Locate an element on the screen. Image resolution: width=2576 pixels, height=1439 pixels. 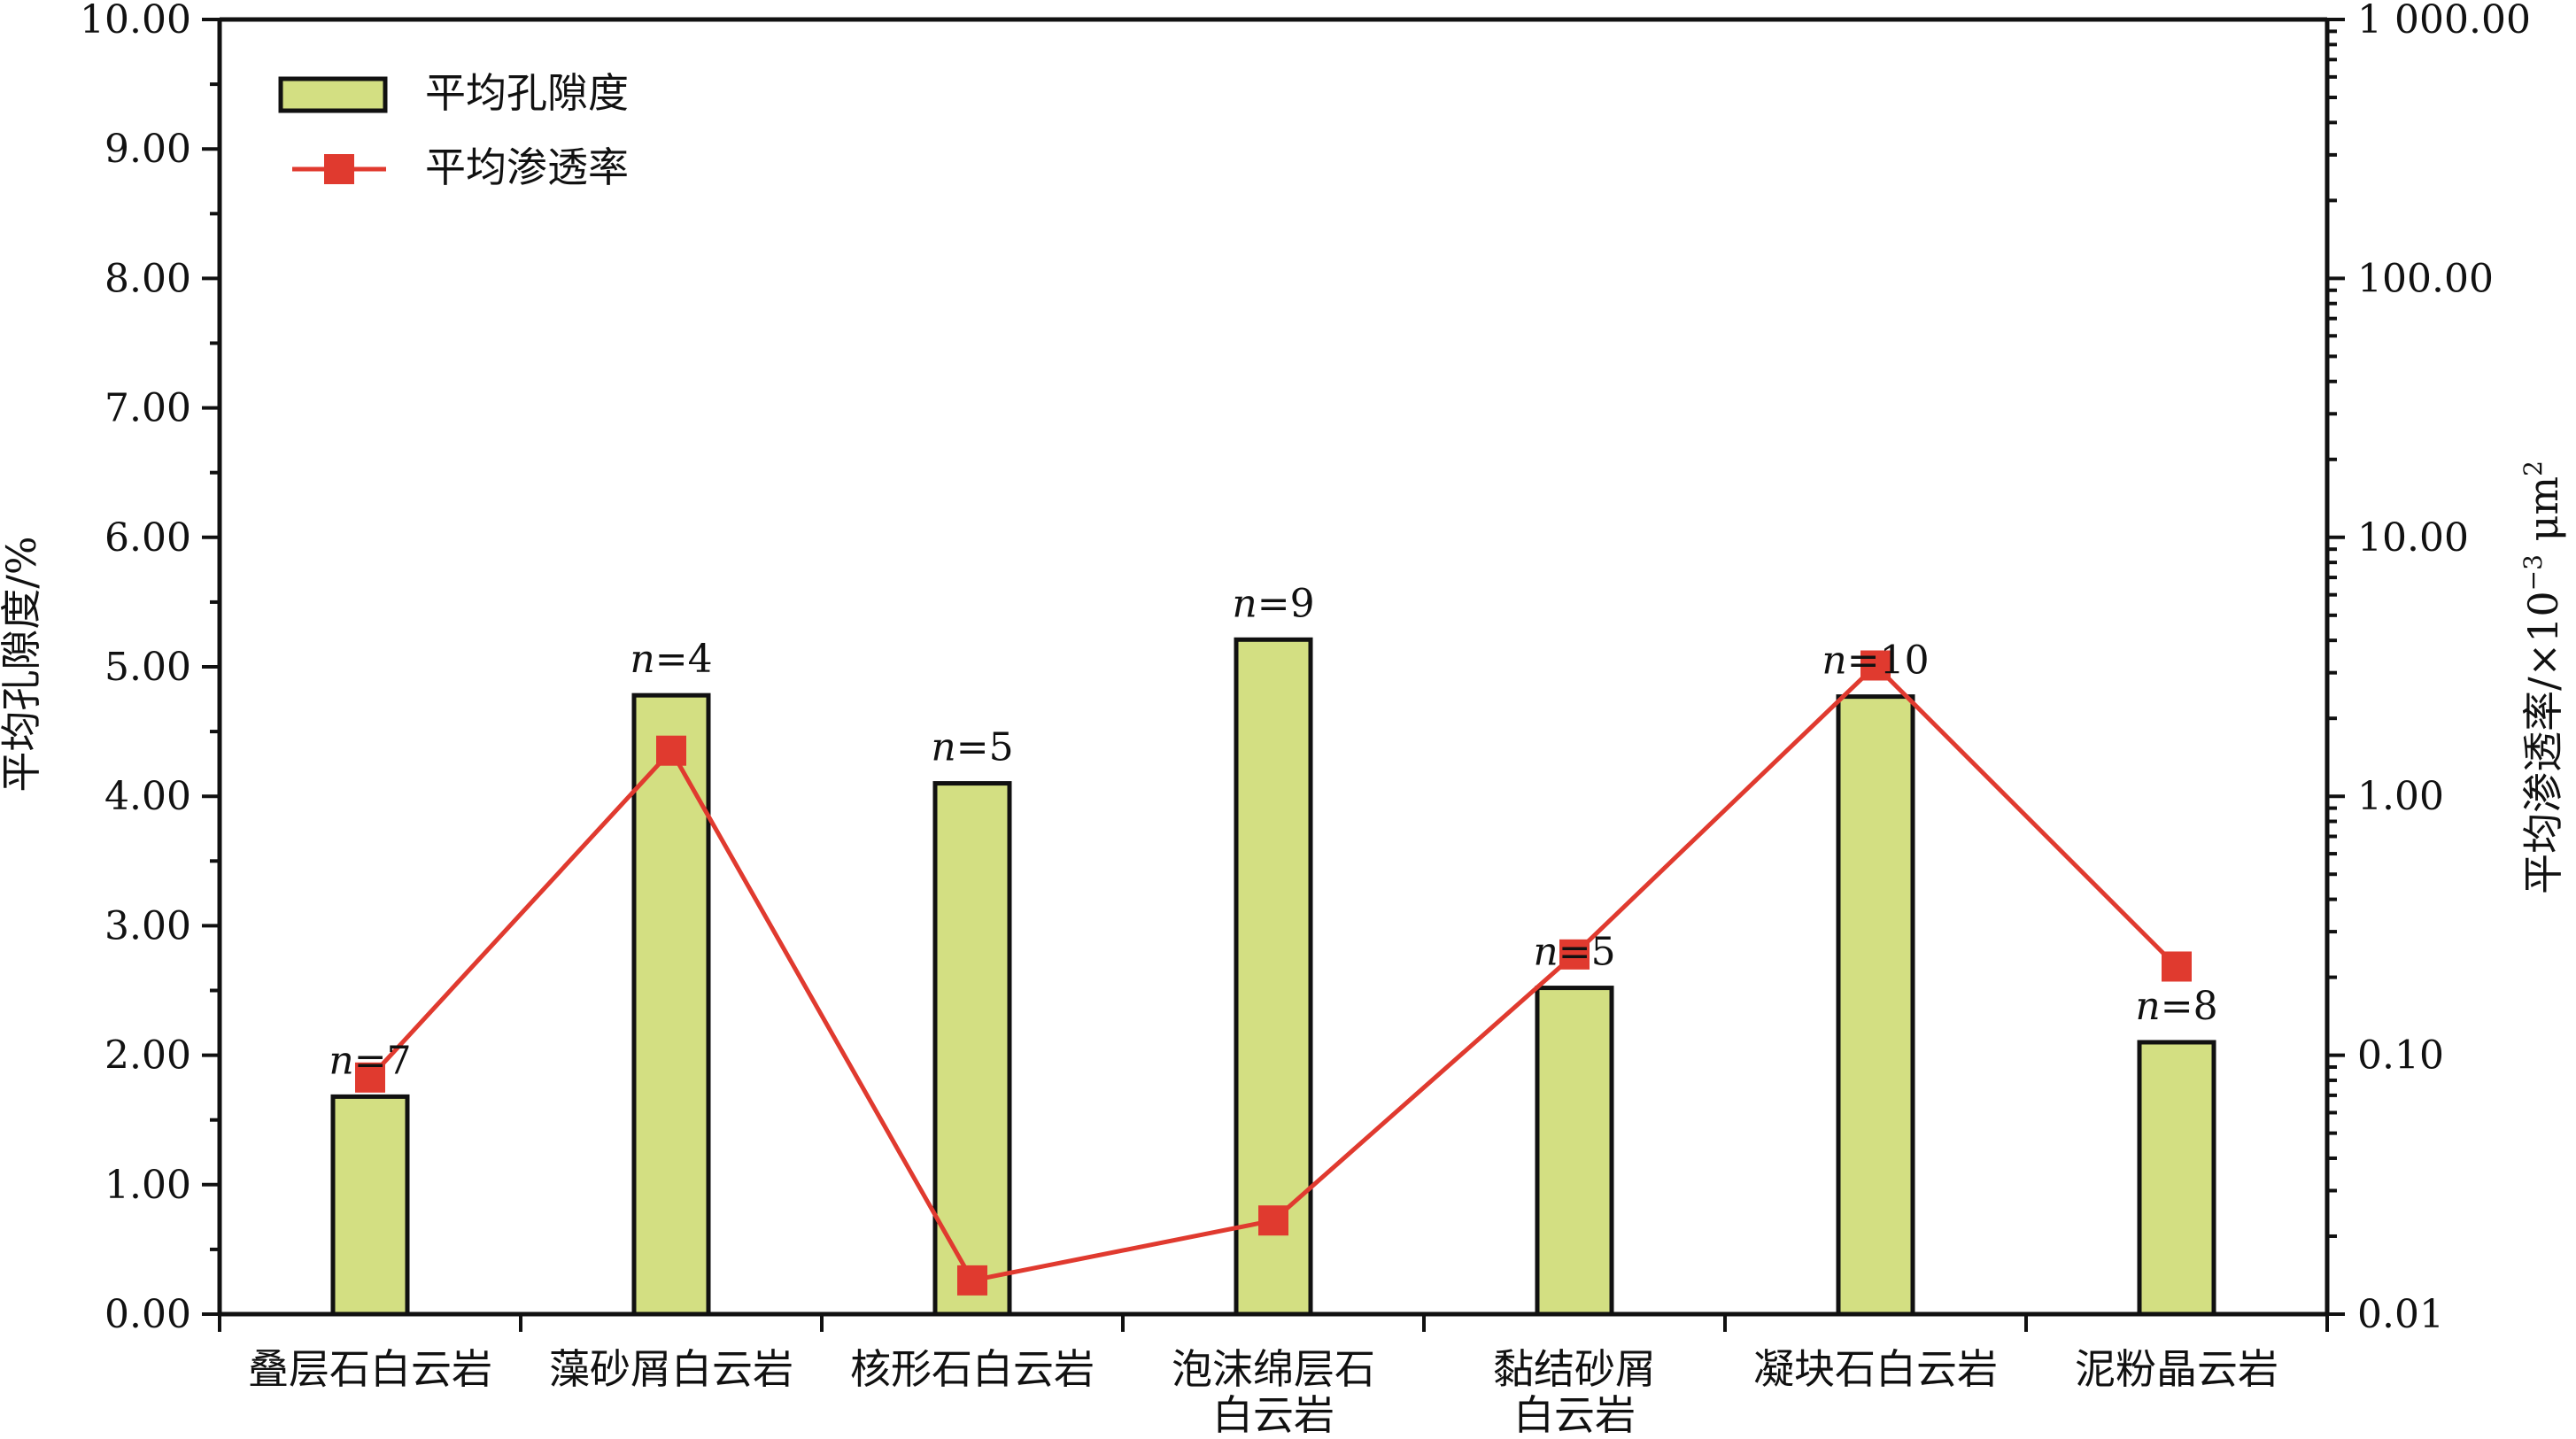
sample-count-label: n=9 is located at coordinates (1273, 603).